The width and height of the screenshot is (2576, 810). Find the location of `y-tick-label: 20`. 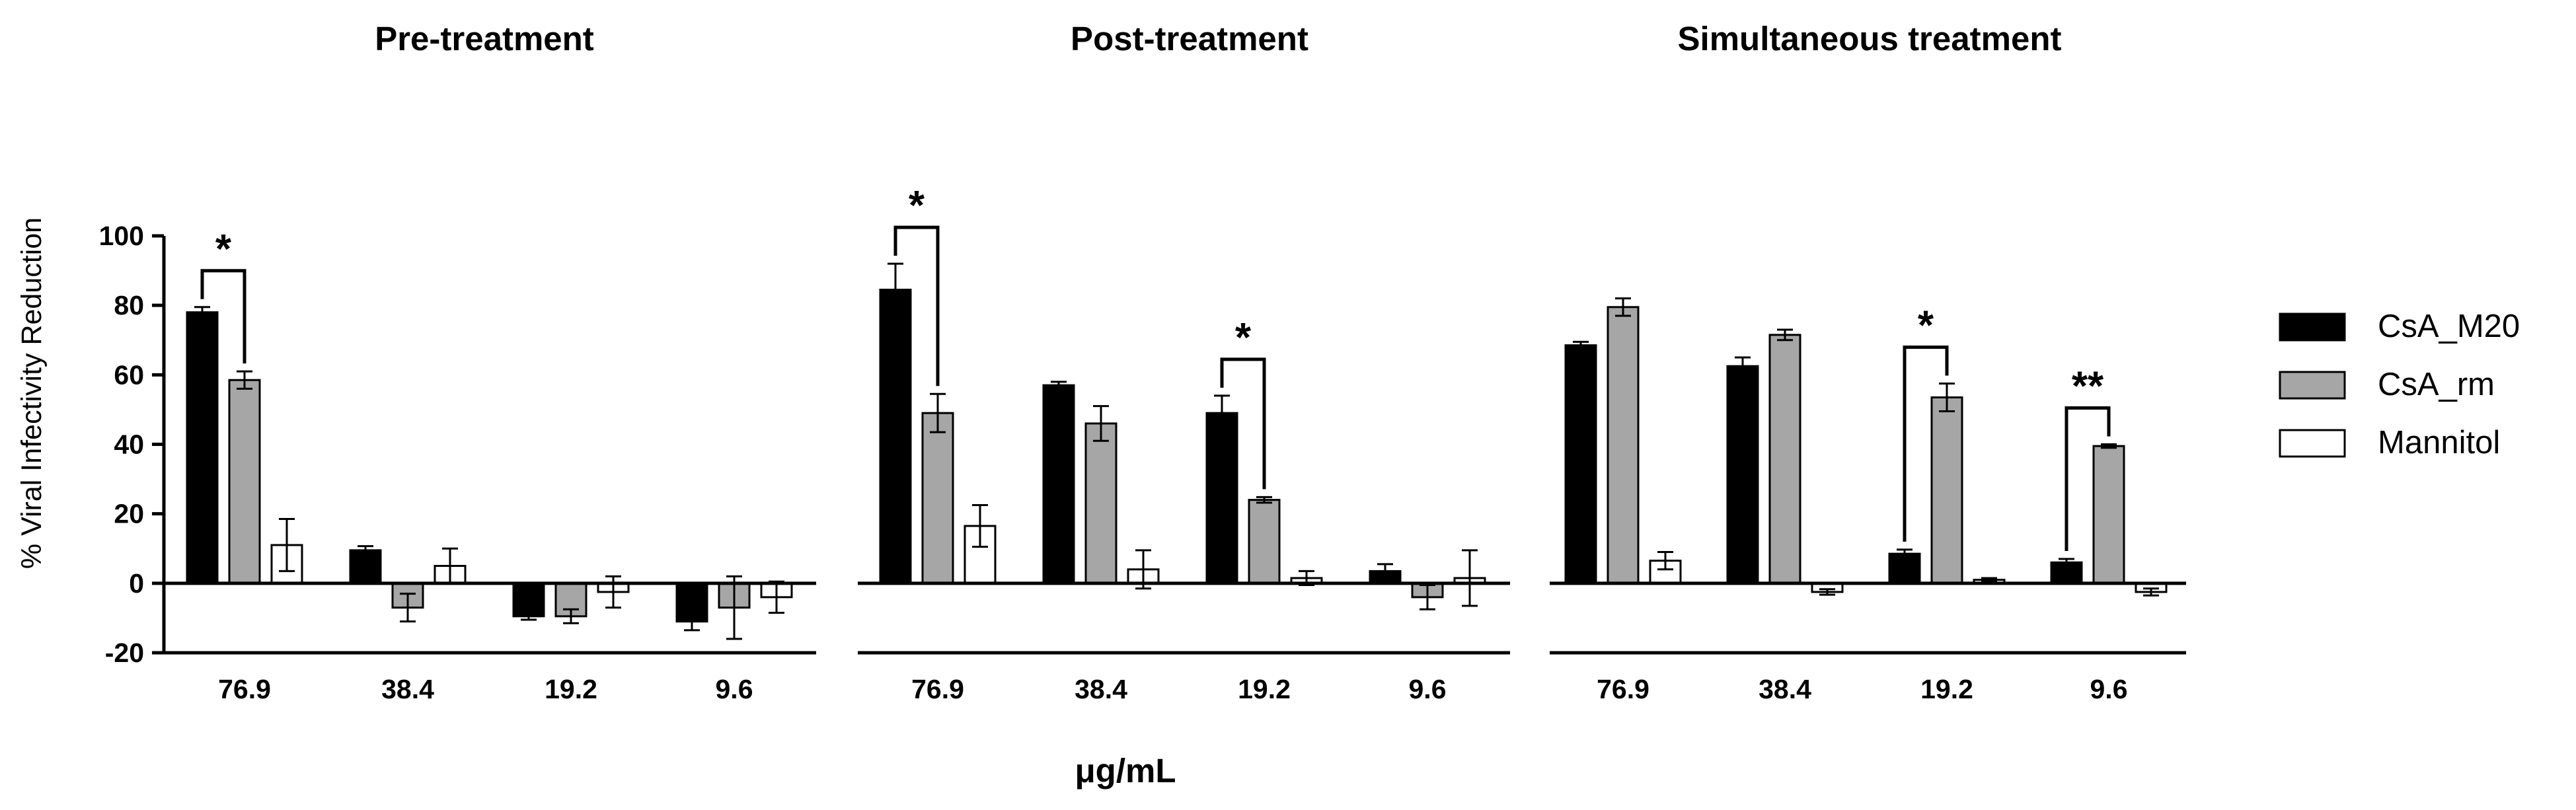

y-tick-label: 20 is located at coordinates (129, 514).